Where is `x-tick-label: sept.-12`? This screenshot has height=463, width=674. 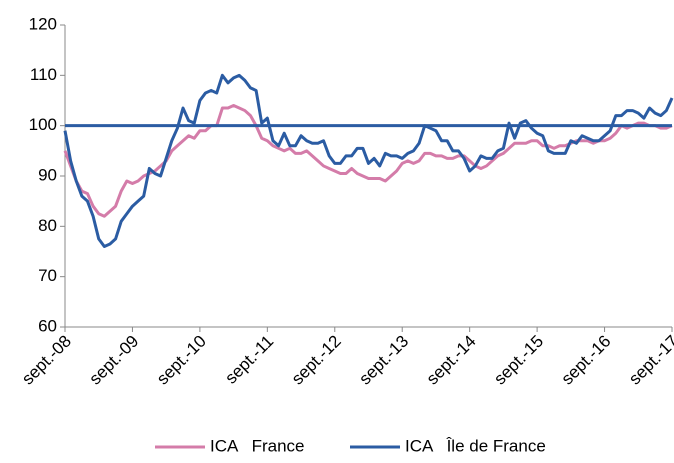
x-tick-label: sept.-12 is located at coordinates (316, 360).